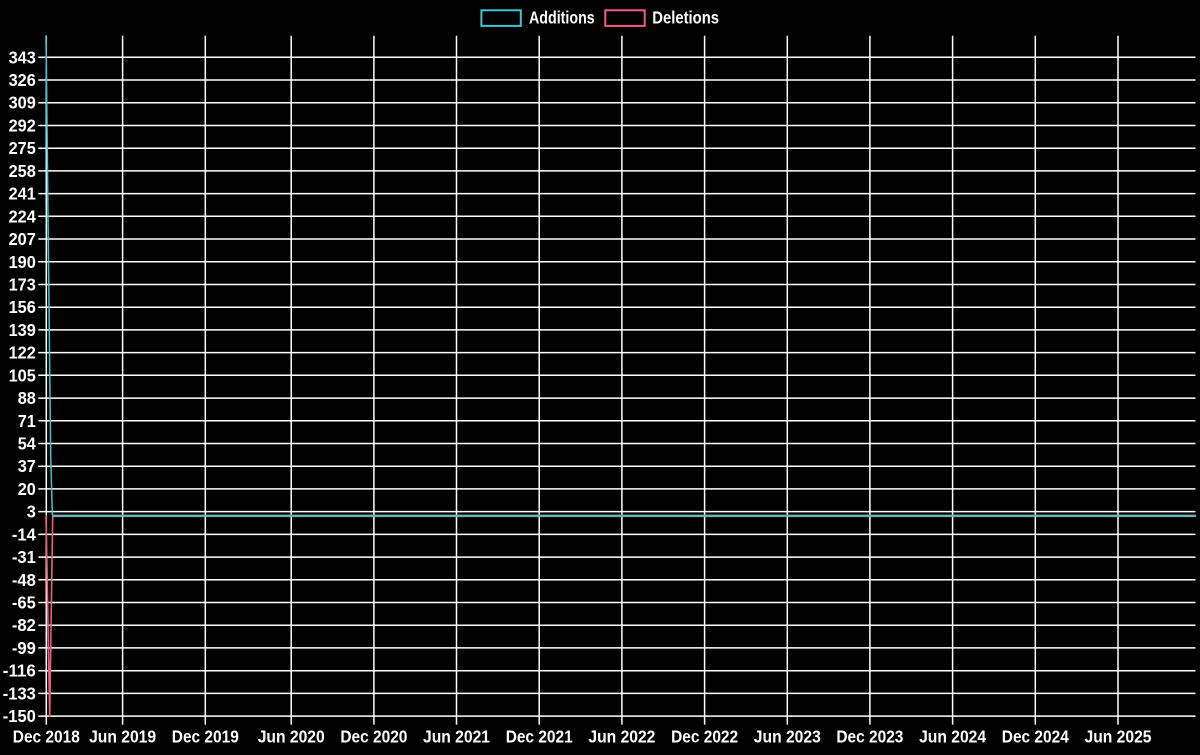  What do you see at coordinates (373, 736) in the screenshot?
I see `svg-text: Dec 2020` at bounding box center [373, 736].